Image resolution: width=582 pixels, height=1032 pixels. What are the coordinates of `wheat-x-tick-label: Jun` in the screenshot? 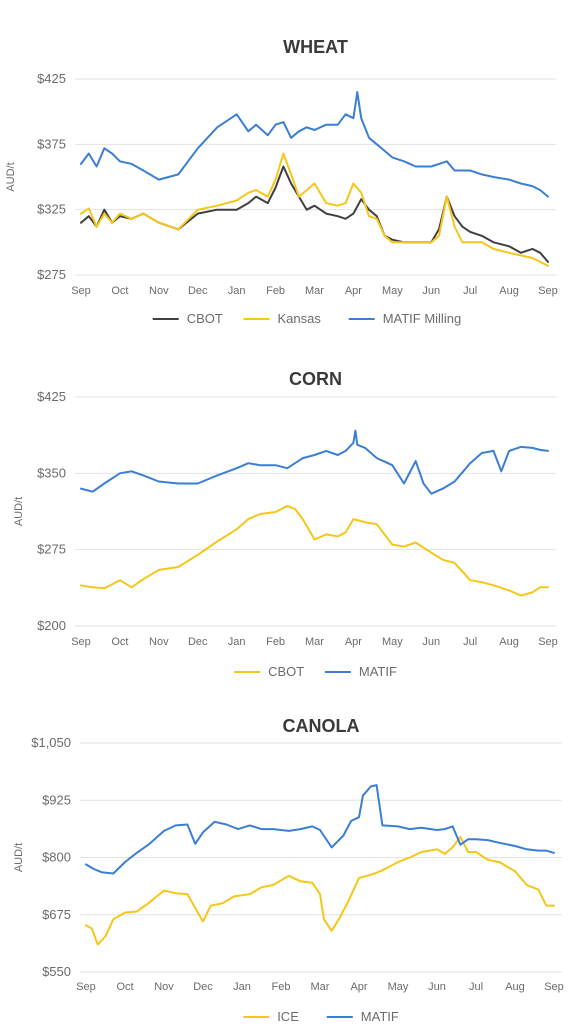 It's located at (431, 291).